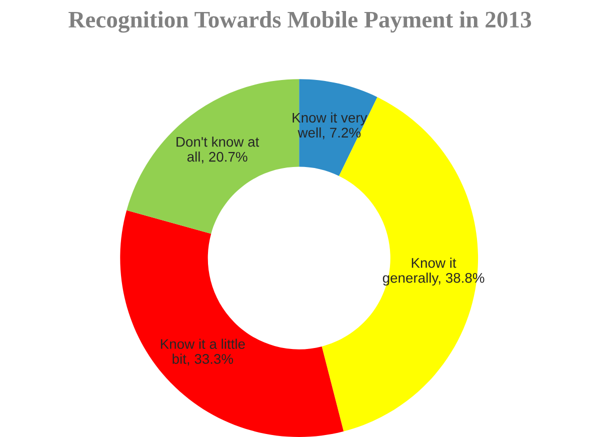 This screenshot has height=437, width=600. Describe the element at coordinates (218, 150) in the screenshot. I see `slice-label: Don't know at all, 20.7%` at that location.